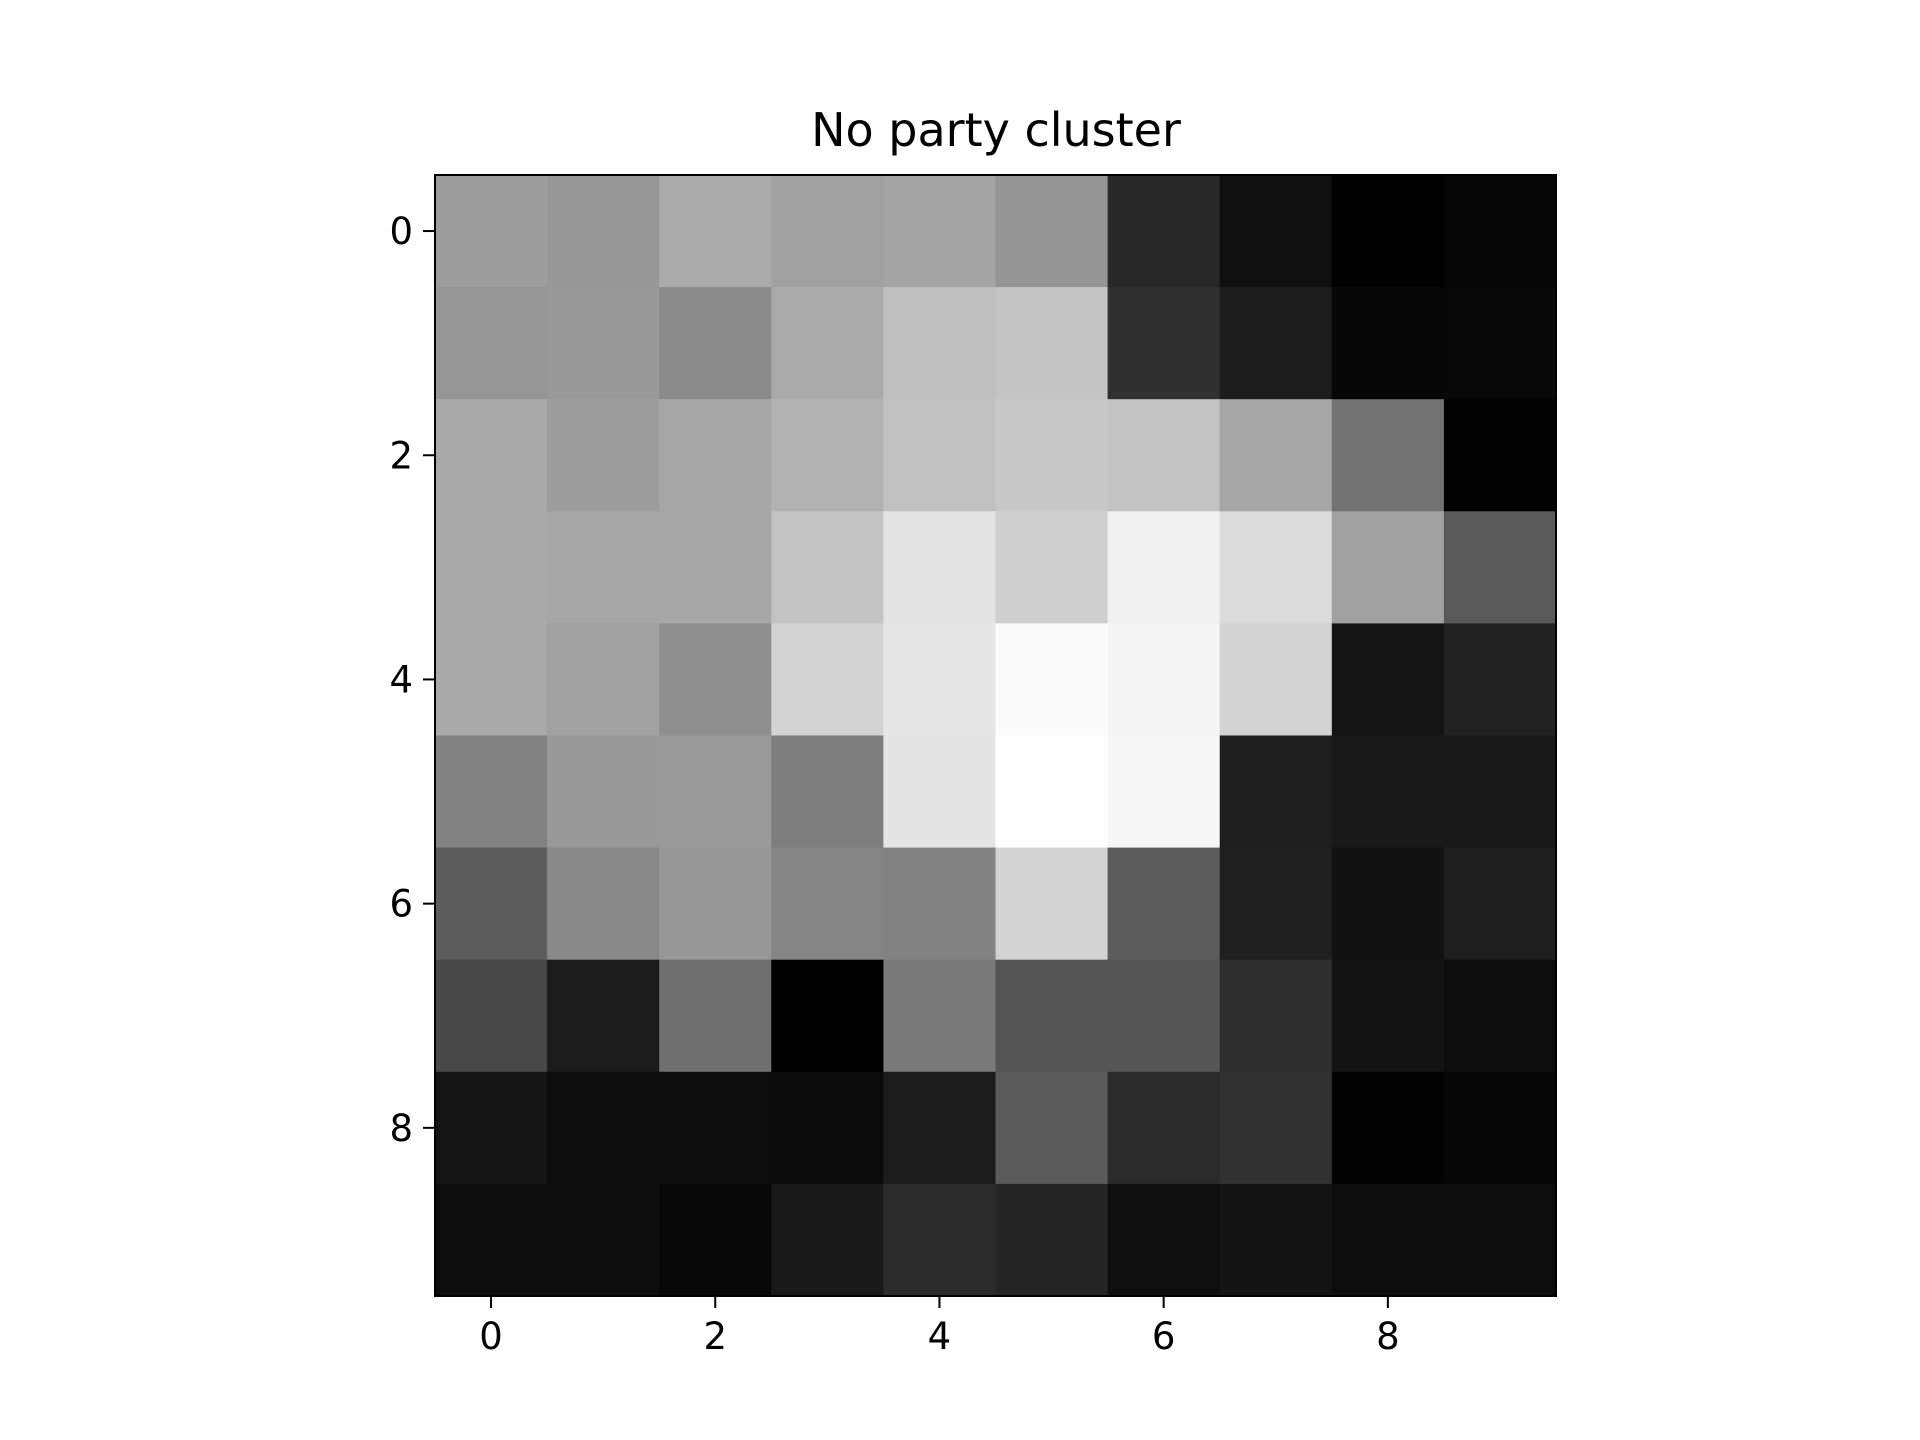 Image resolution: width=1920 pixels, height=1440 pixels. What do you see at coordinates (940, 1336) in the screenshot?
I see `x-tick-label-4: 4` at bounding box center [940, 1336].